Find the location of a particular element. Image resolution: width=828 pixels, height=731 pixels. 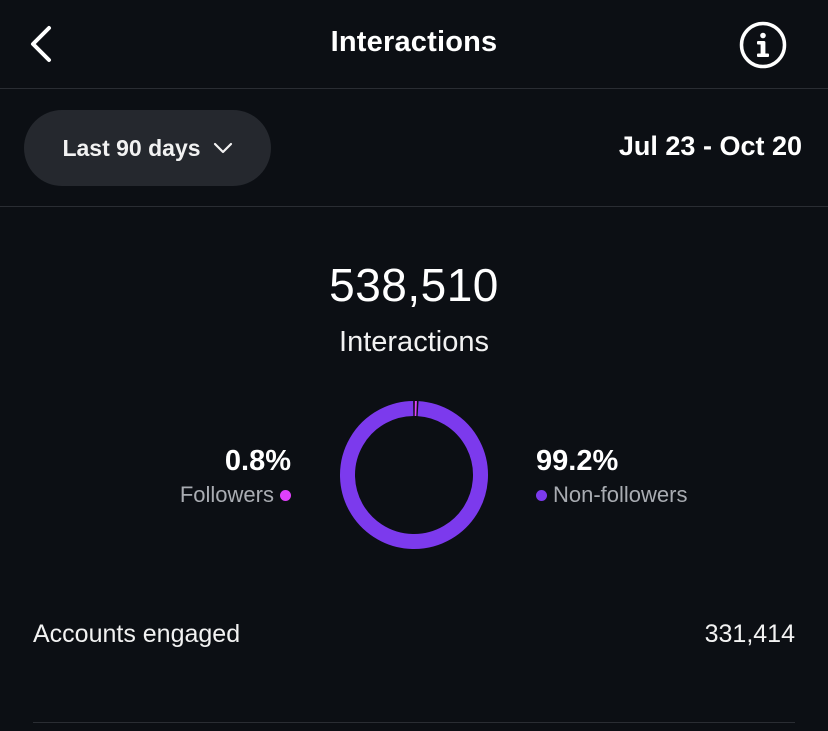

non-followers-stat: 99.2% Non-followers is located at coordinates (612, 476).